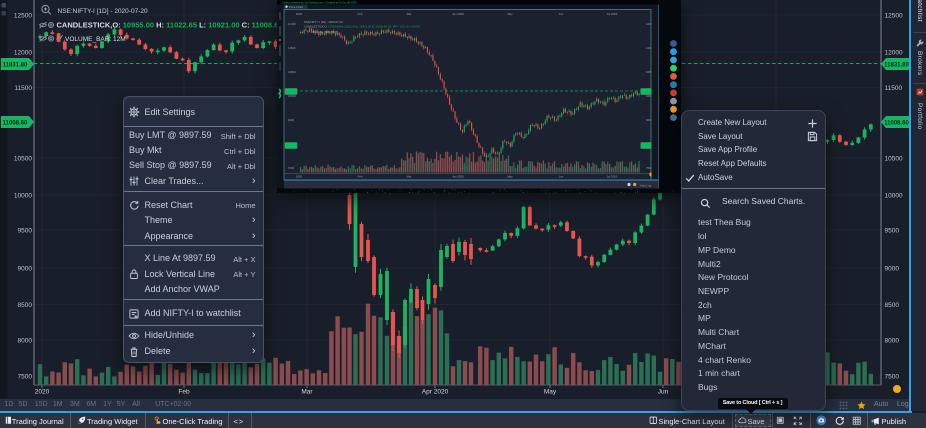  What do you see at coordinates (296, 7) in the screenshot?
I see `svg-text: Price Chart` at bounding box center [296, 7].